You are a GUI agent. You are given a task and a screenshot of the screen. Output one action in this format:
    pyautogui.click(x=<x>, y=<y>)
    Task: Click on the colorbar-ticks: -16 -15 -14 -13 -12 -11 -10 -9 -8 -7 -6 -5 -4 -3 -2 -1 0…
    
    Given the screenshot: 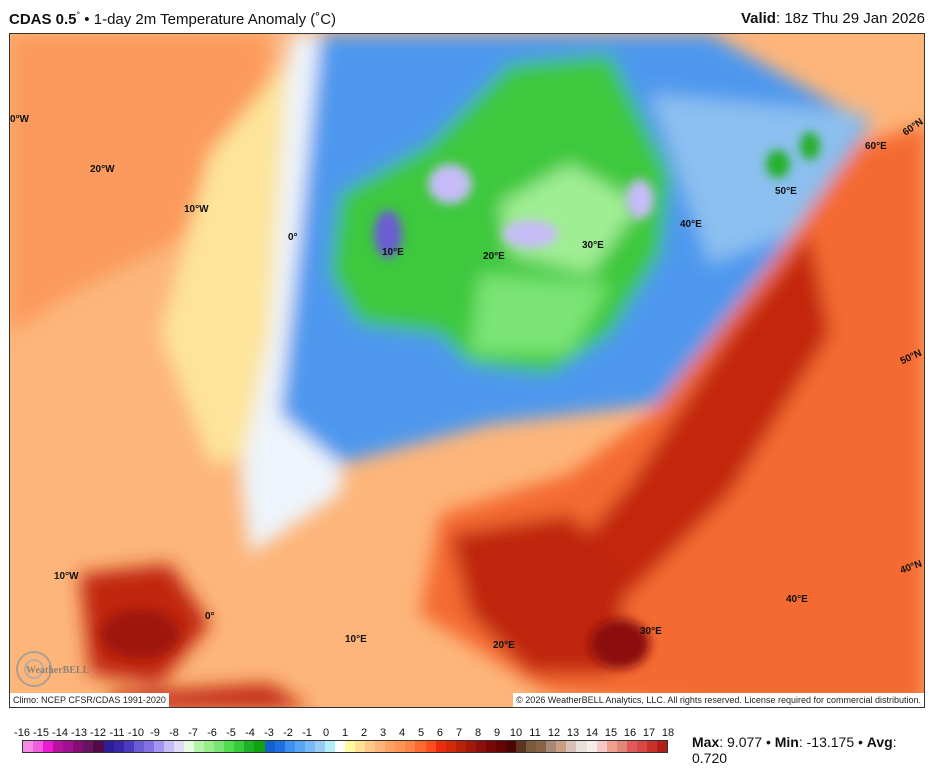 What is the action you would take?
    pyautogui.click(x=344, y=733)
    